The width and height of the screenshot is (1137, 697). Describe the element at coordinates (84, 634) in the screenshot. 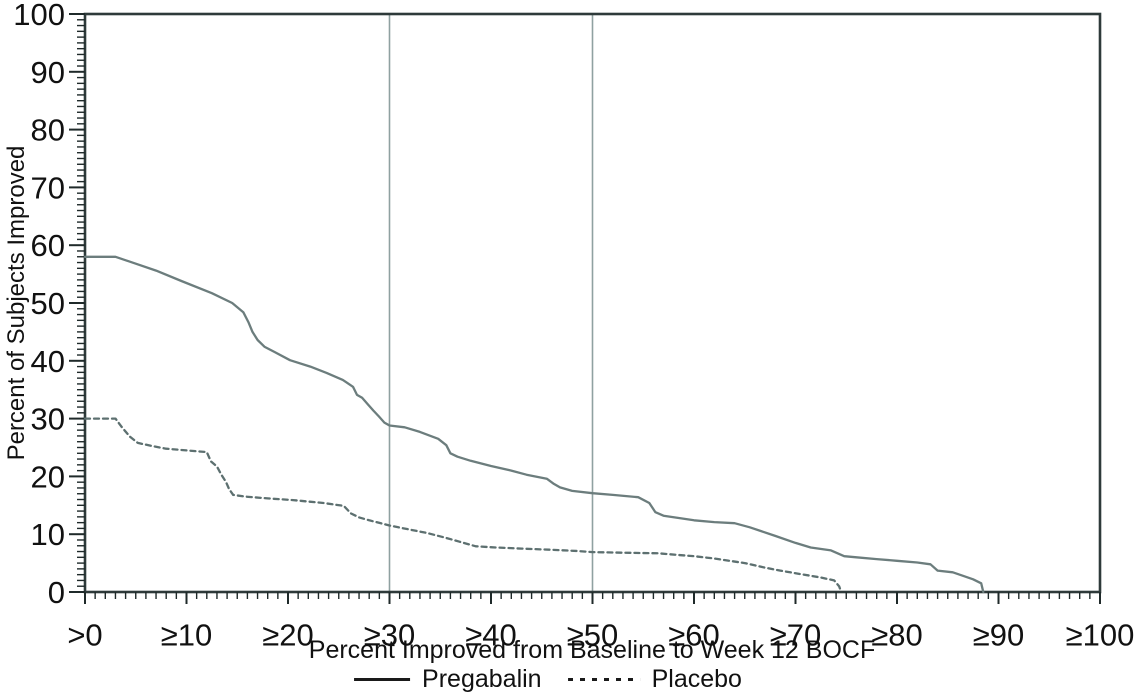

I see `x-tick-label: >0` at that location.